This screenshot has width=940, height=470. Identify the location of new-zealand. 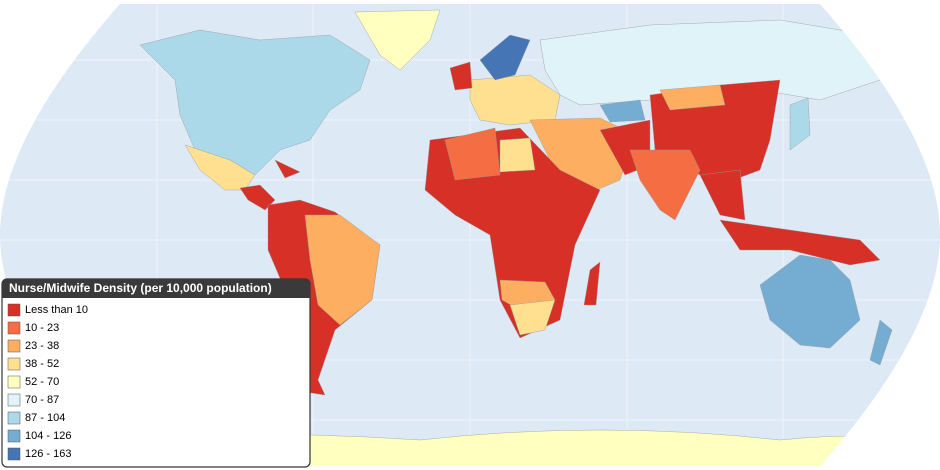
(881, 342).